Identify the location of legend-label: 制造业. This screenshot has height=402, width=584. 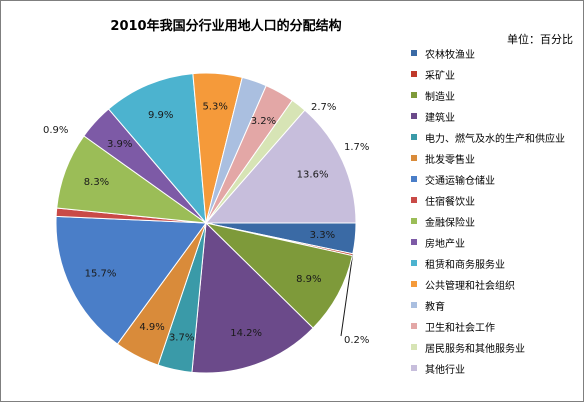
(440, 97).